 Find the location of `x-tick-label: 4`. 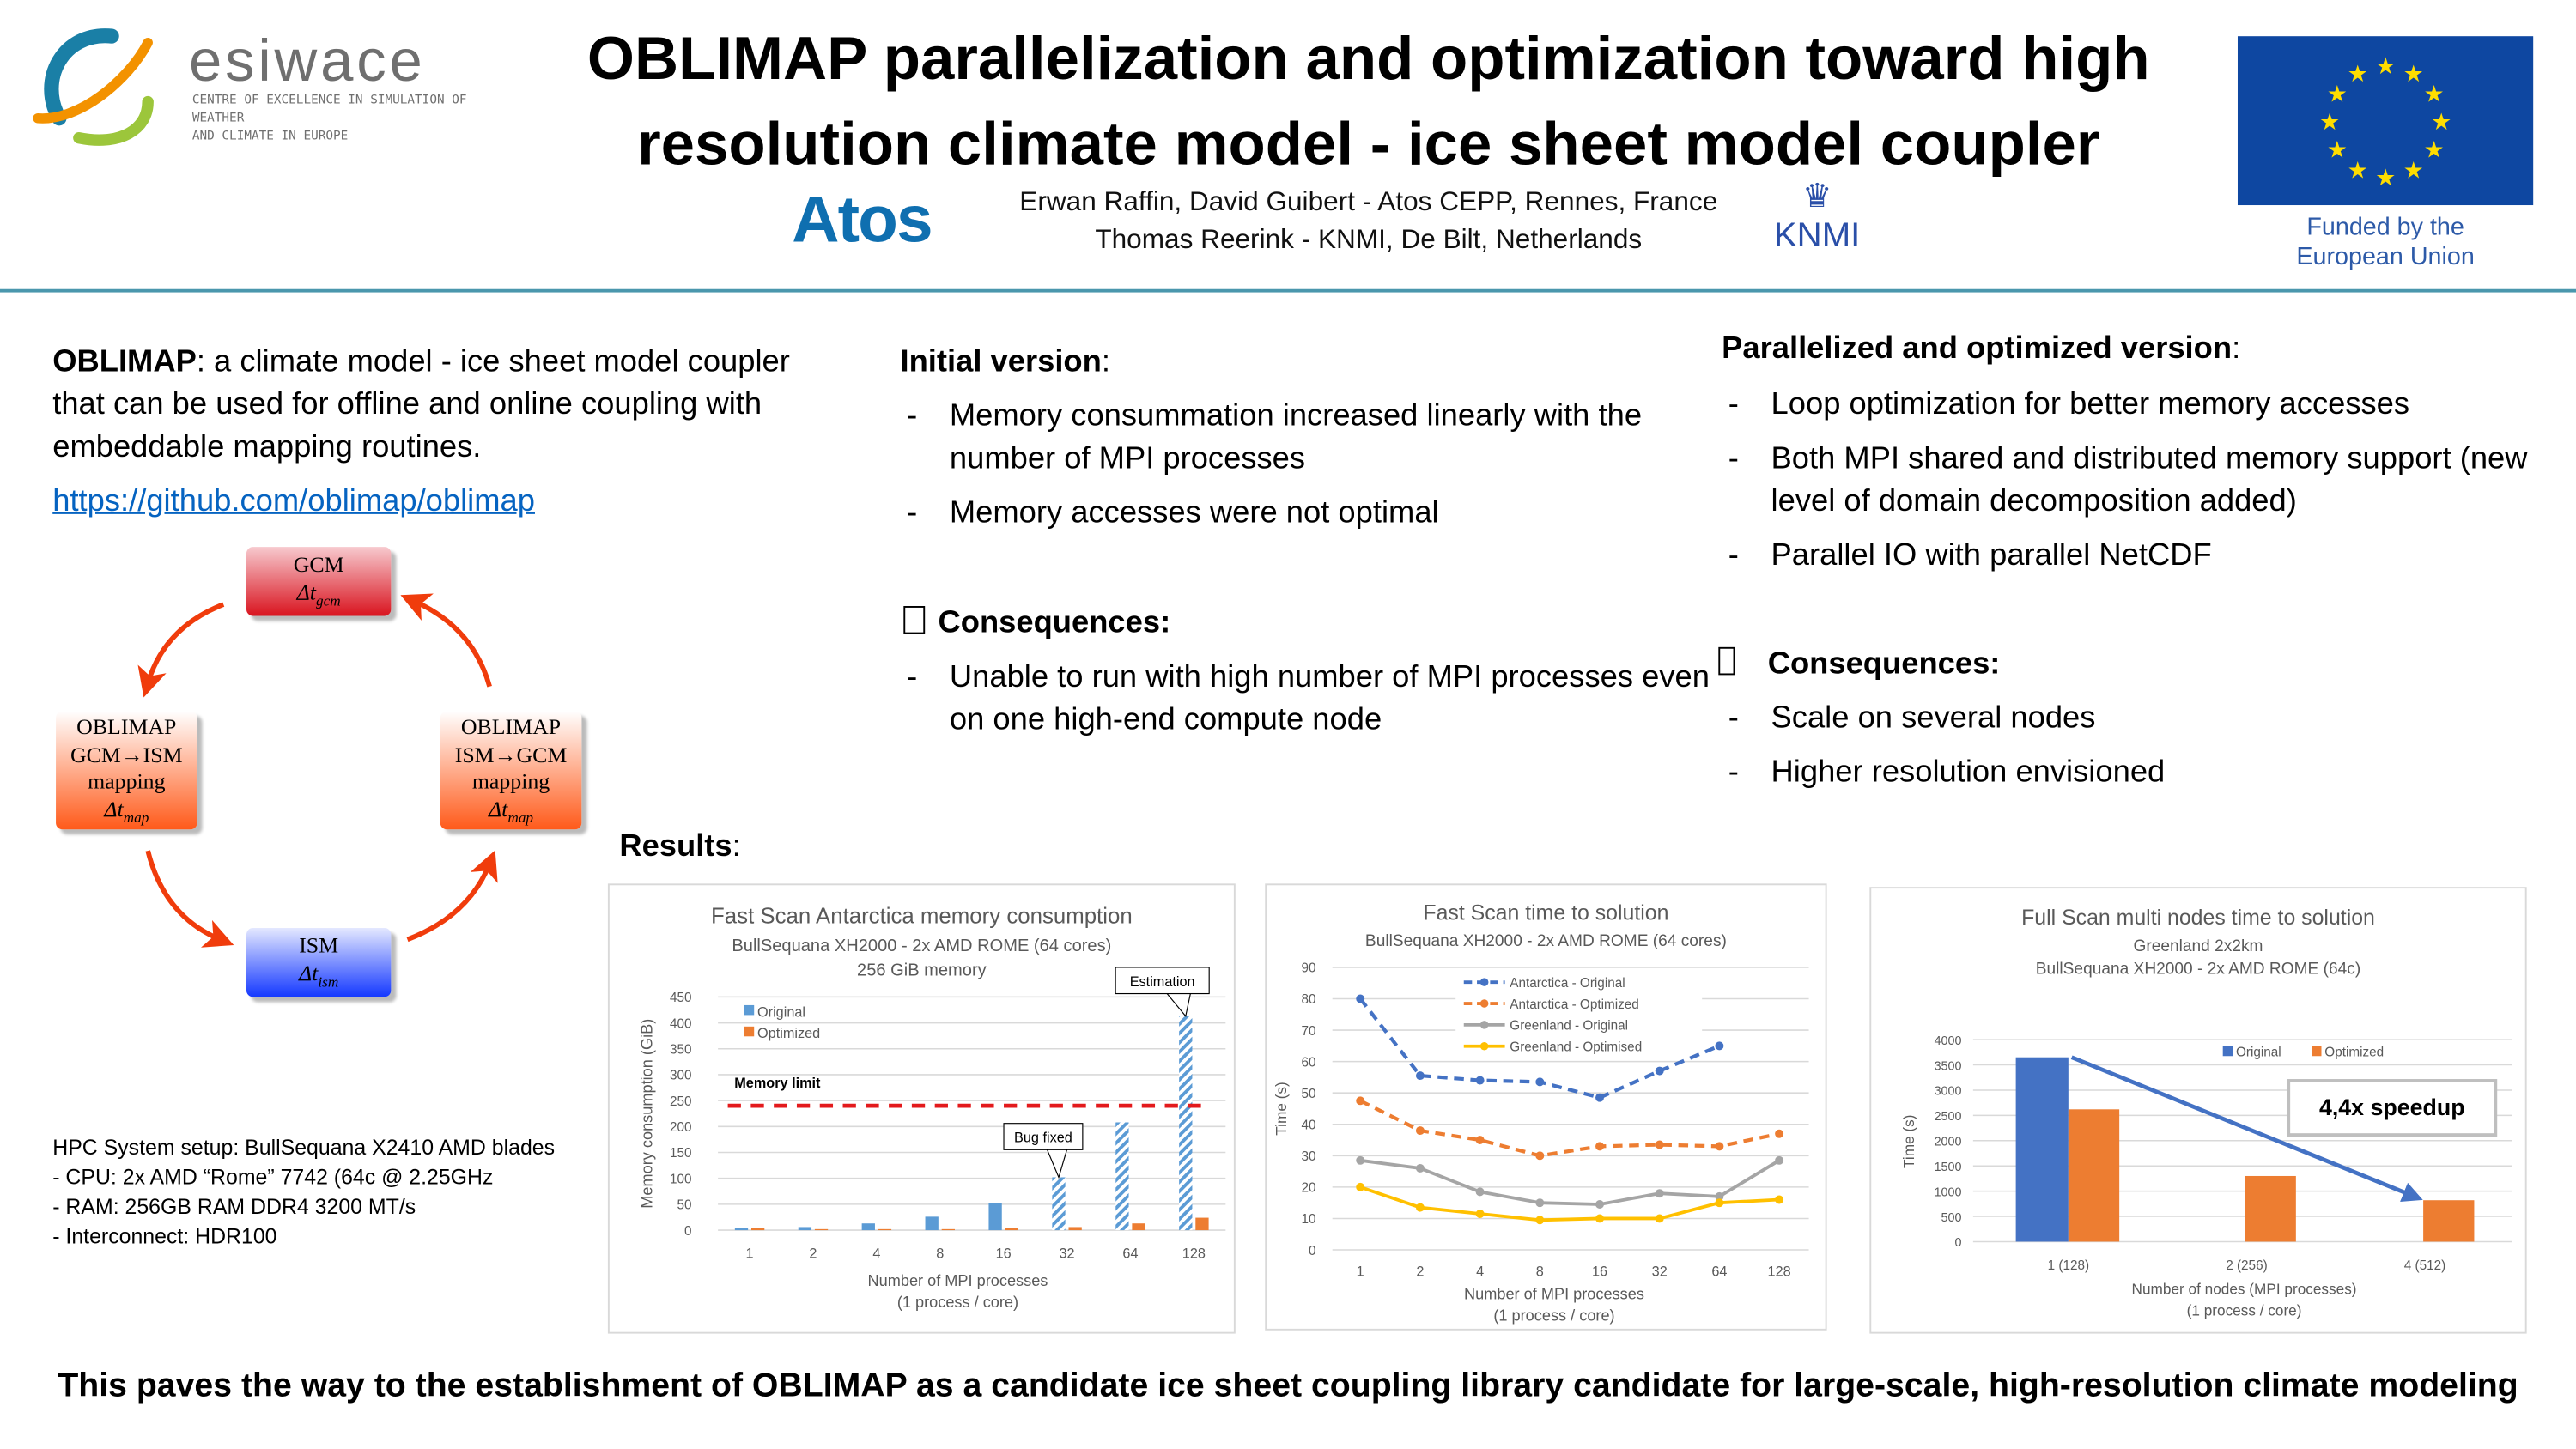

x-tick-label: 4 is located at coordinates (1480, 1272).